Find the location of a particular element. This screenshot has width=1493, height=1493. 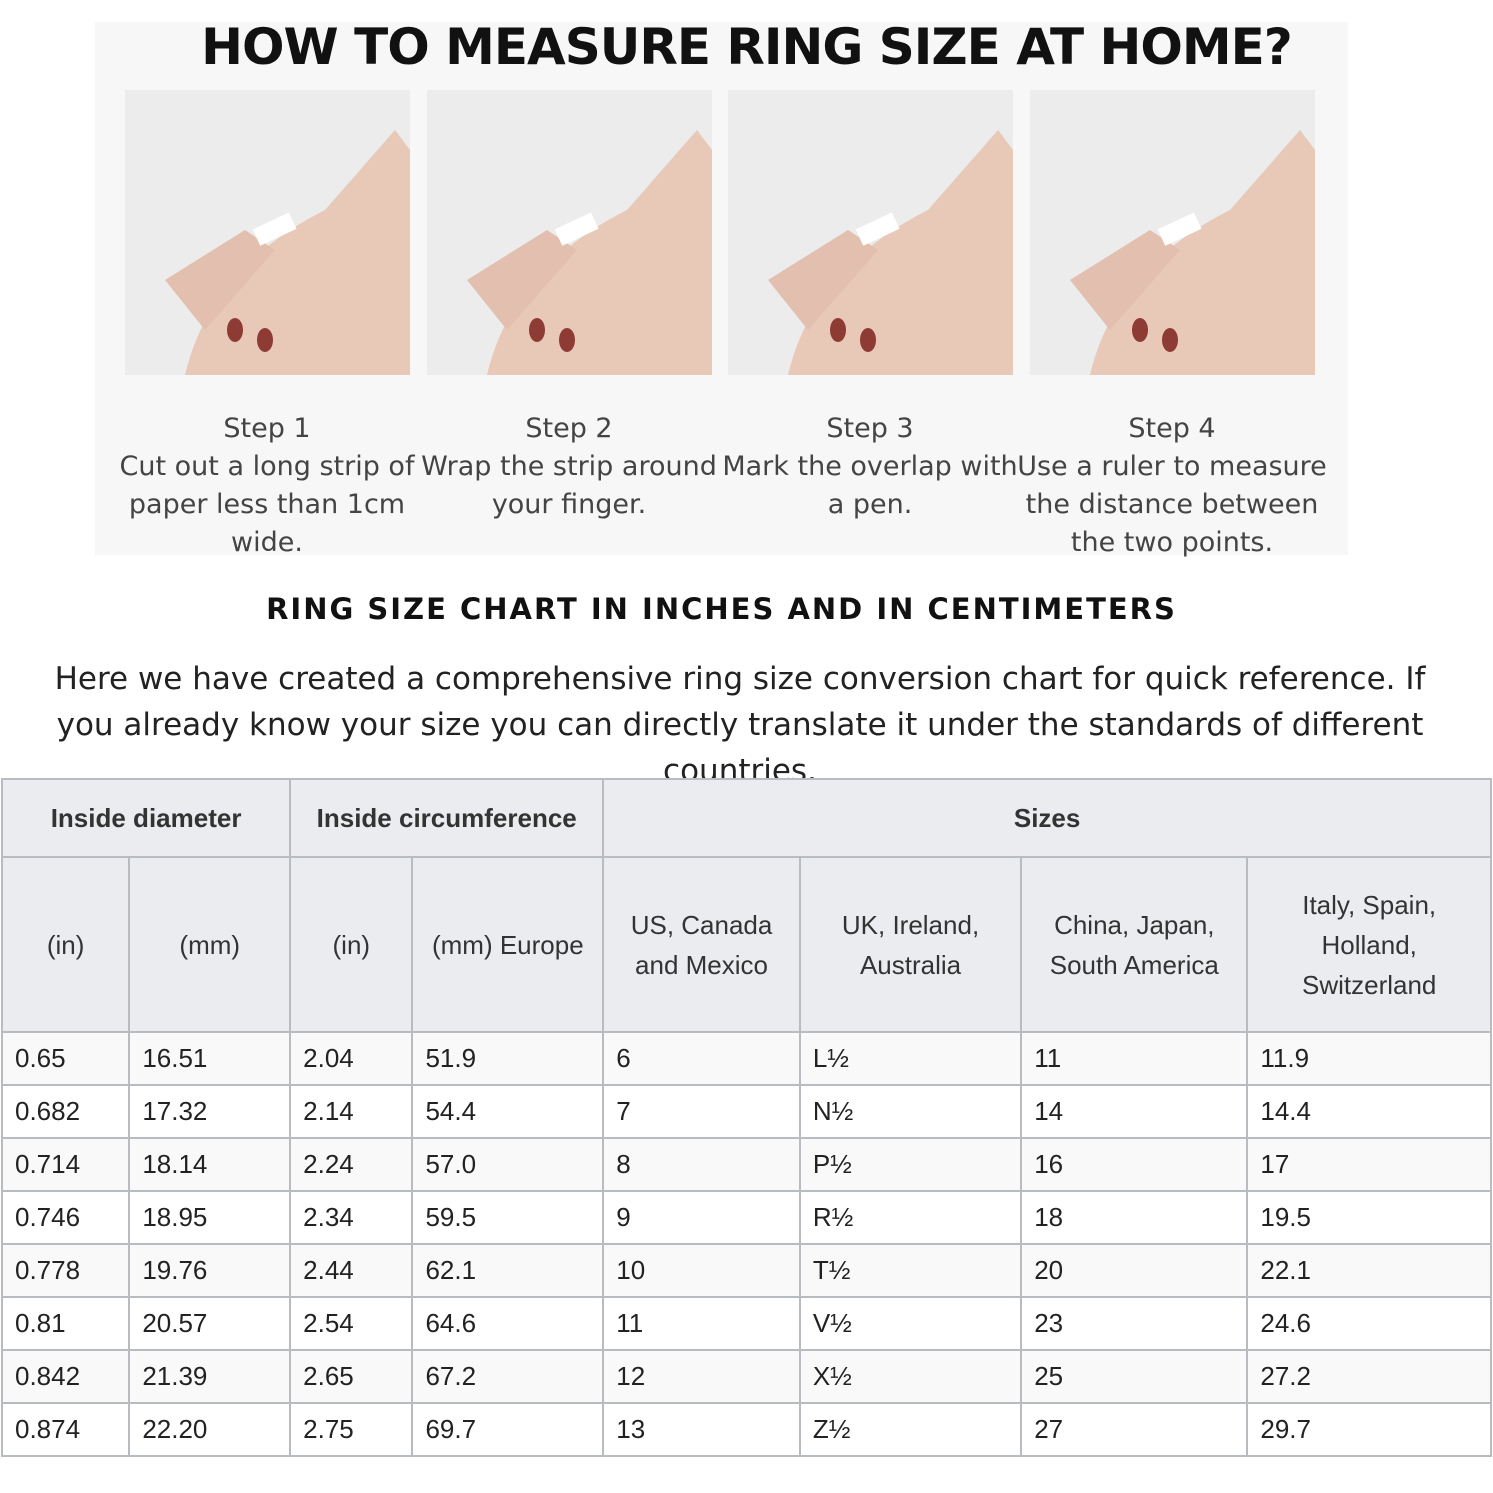

table-cell: 18.95 is located at coordinates (210, 1217).